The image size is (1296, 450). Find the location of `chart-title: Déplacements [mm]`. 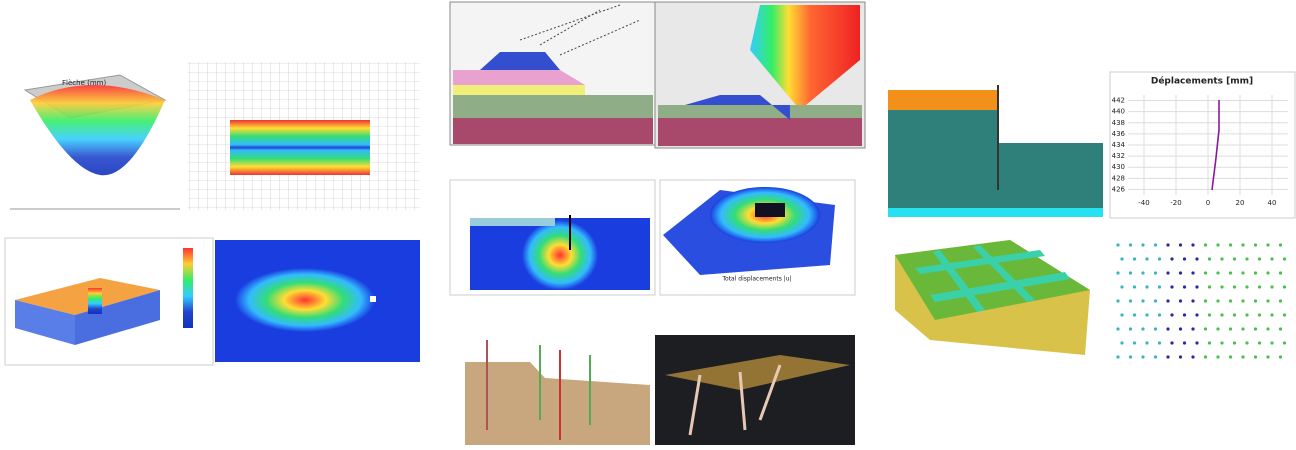

chart-title: Déplacements [mm] is located at coordinates (1202, 81).